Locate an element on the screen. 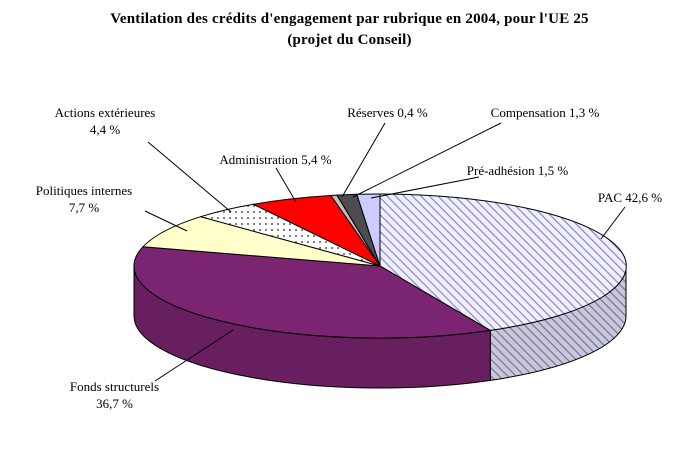 This screenshot has height=460, width=699. slice-value-text: 36,7 % is located at coordinates (114, 403).